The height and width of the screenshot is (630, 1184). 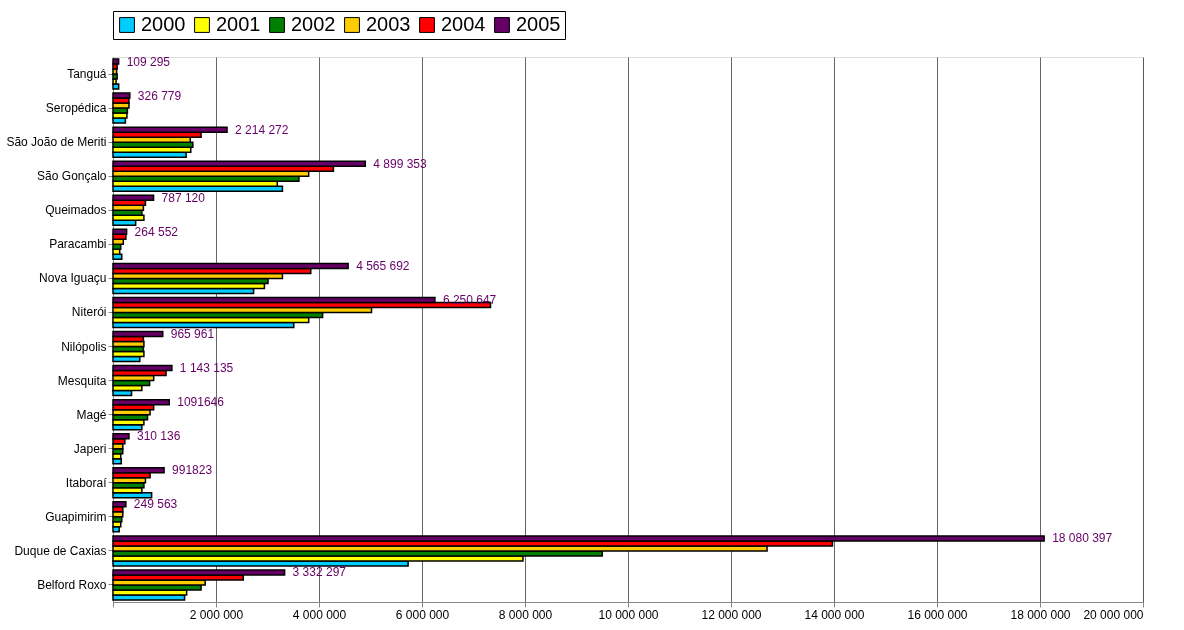 I want to click on data-label: 965 961, so click(x=192, y=334).